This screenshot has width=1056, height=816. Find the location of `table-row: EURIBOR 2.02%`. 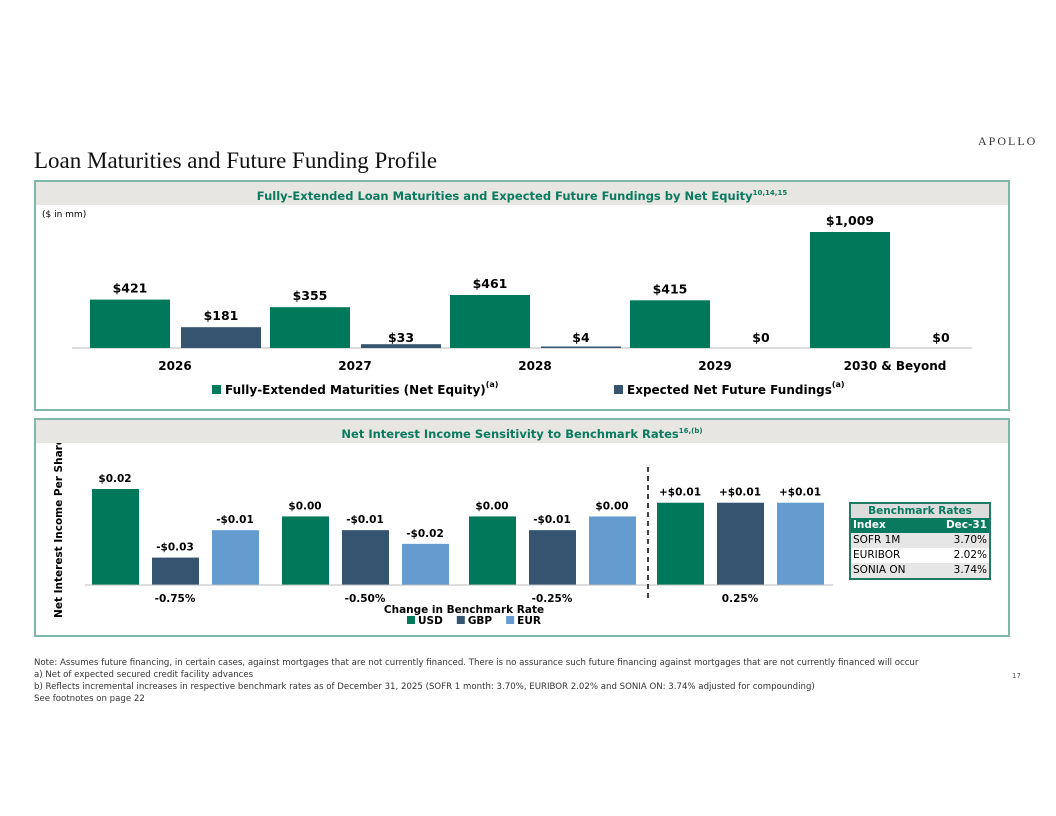

table-row: EURIBOR 2.02% is located at coordinates (920, 555).